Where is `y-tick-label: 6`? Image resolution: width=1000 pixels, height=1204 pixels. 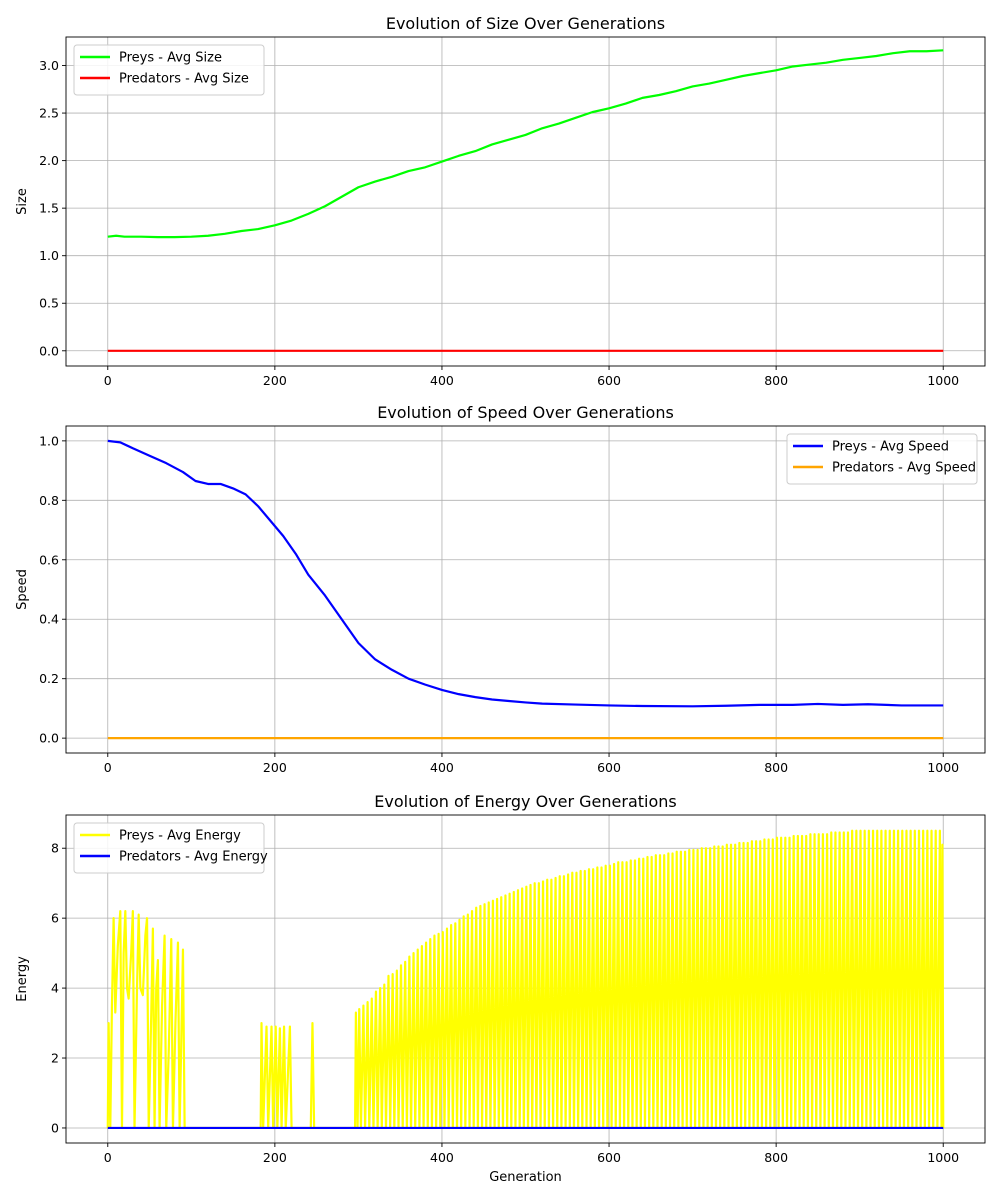
y-tick-label: 6 is located at coordinates (55, 918).